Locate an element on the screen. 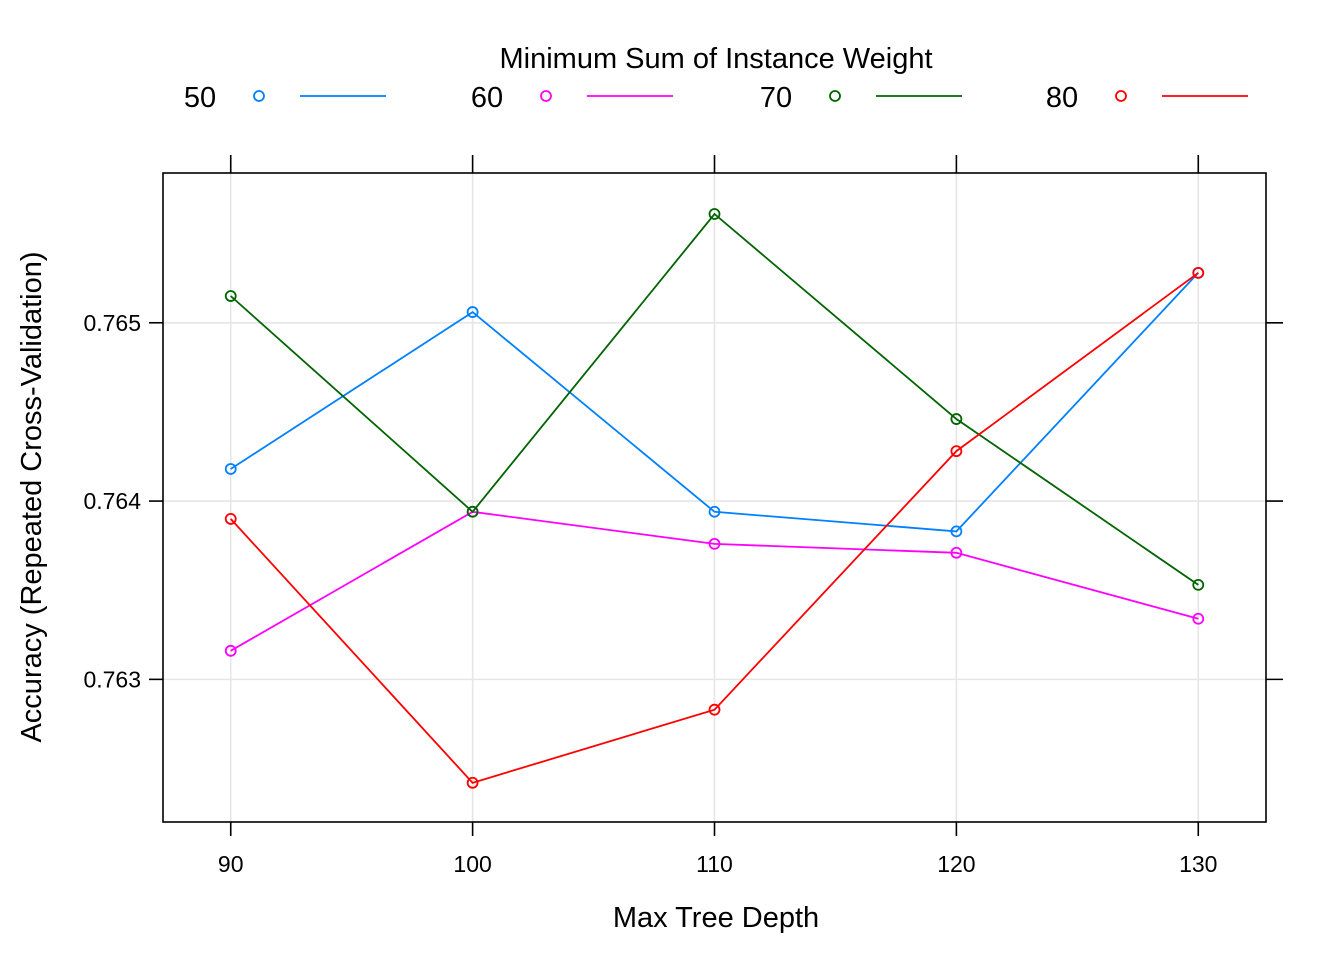 The width and height of the screenshot is (1344, 960). legend-label: 50 is located at coordinates (200, 98).